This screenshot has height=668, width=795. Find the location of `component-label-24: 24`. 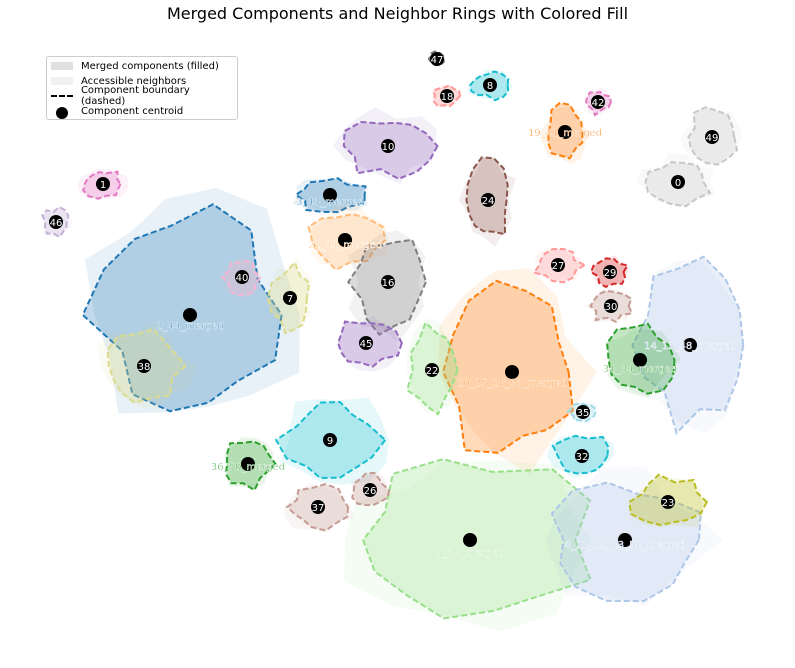

component-label-24: 24 is located at coordinates (488, 201).